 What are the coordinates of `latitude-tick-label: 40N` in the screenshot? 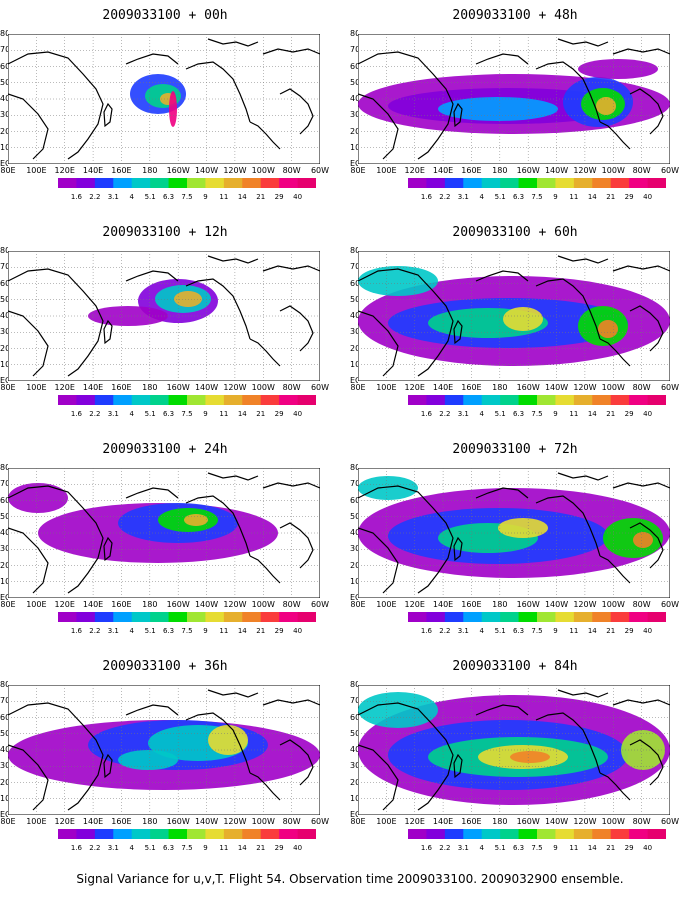 It's located at (354, 532).